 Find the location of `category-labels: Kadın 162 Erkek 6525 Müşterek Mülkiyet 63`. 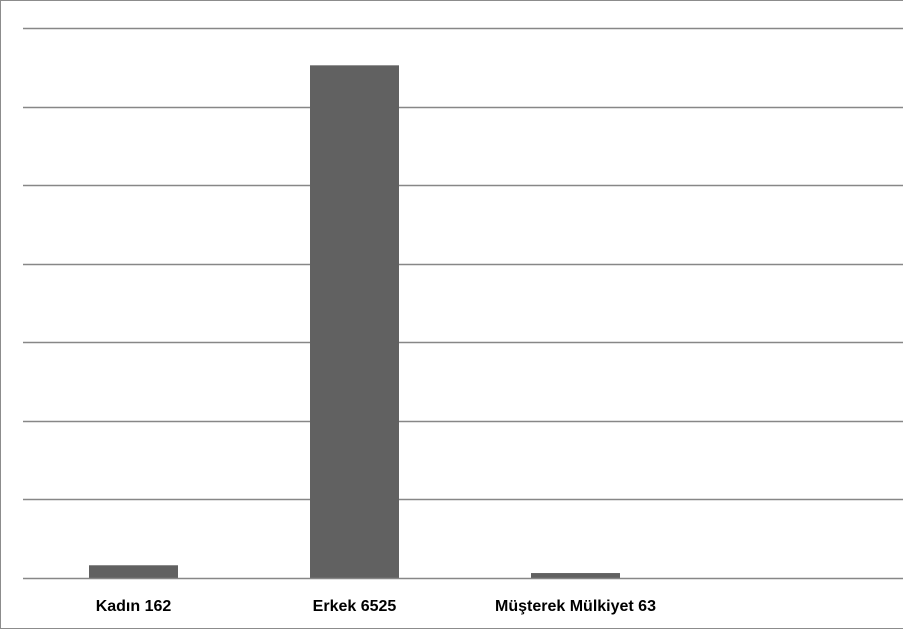

category-labels: Kadın 162 Erkek 6525 Müşterek Mülkiyet 63 is located at coordinates (376, 606).